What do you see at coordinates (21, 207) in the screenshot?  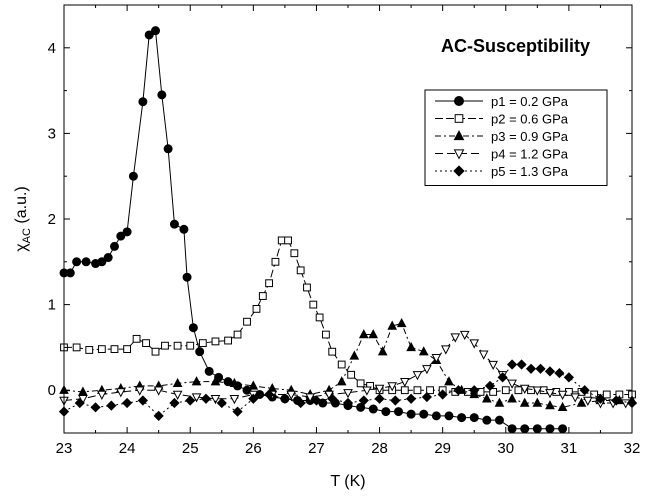 I see `y-axis-title-unit: (a.u.)` at bounding box center [21, 207].